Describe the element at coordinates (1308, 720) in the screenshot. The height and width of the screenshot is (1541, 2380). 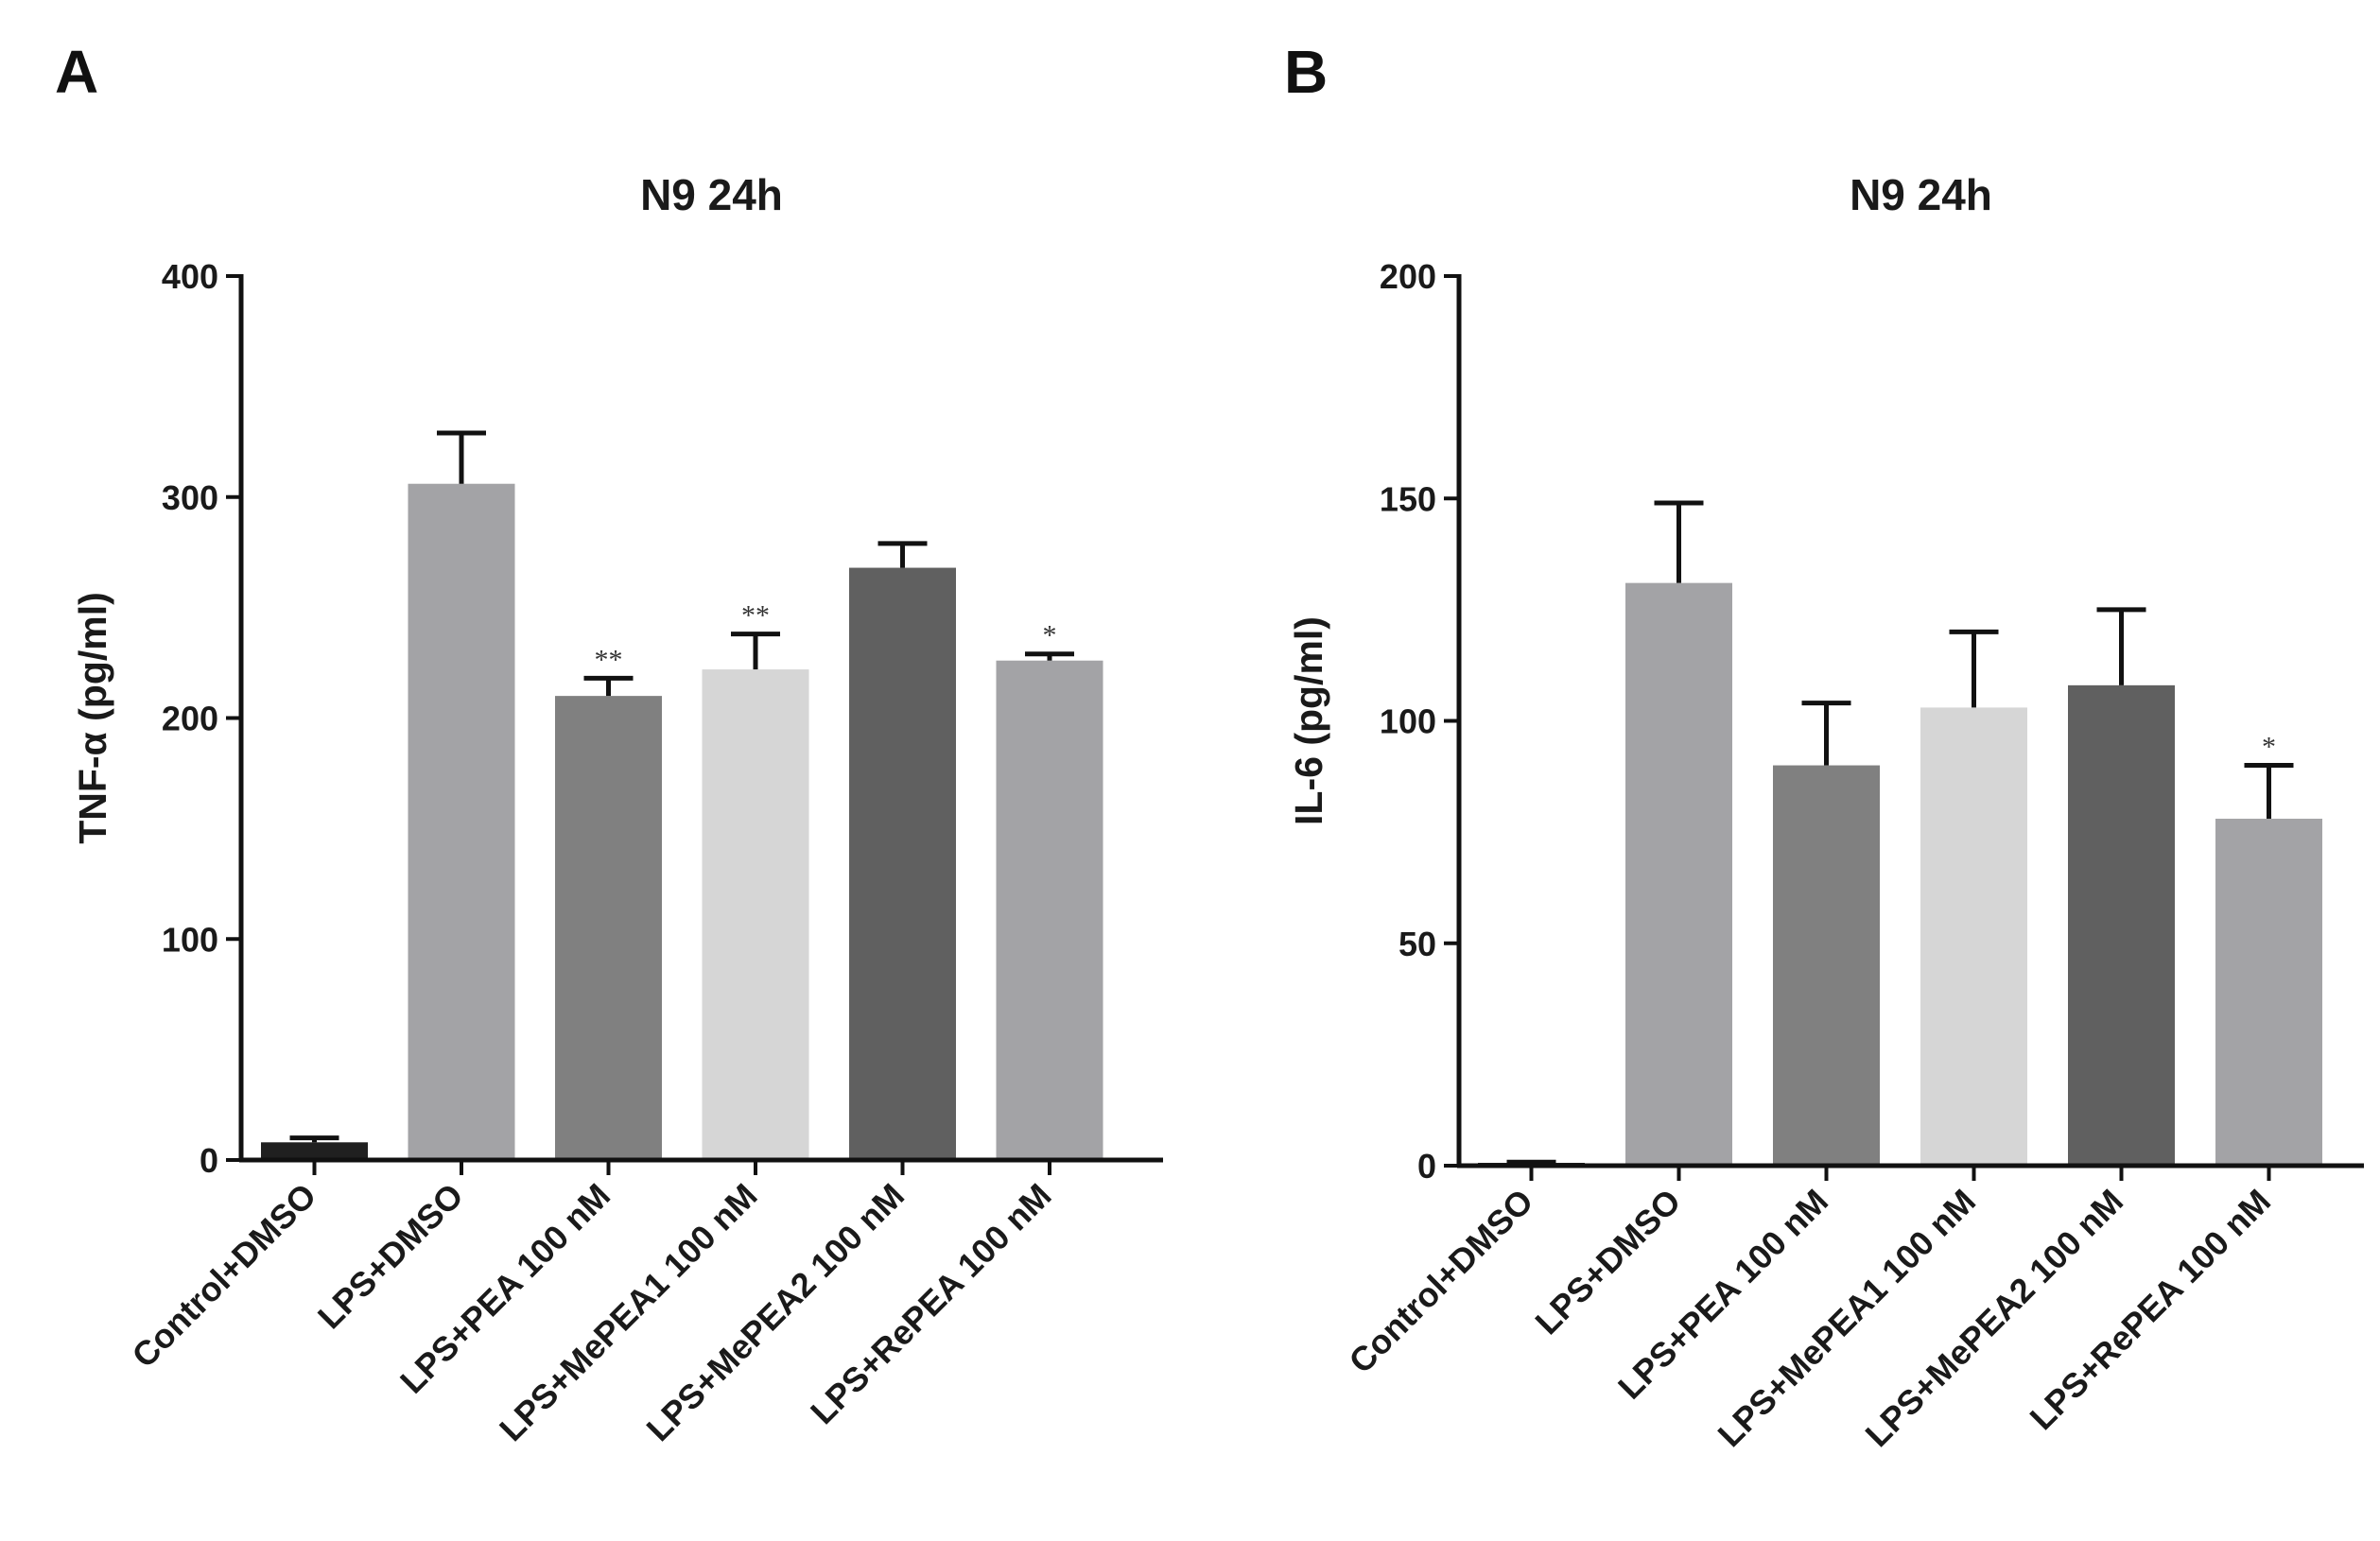
I see `y-axis-label: IL-6 (pg/ml)` at that location.